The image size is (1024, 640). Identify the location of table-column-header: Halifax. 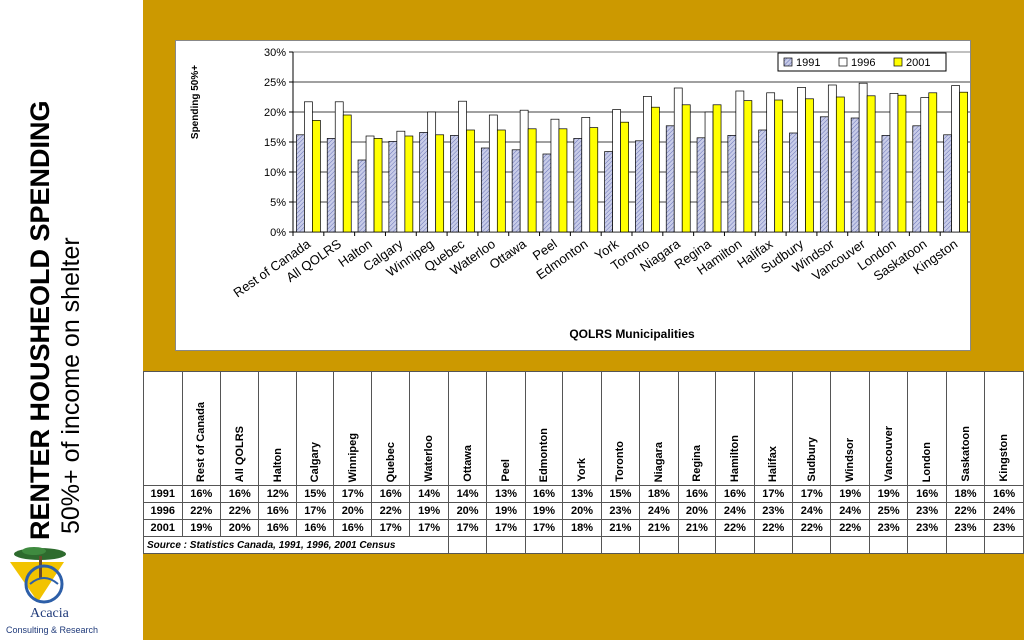
(773, 428).